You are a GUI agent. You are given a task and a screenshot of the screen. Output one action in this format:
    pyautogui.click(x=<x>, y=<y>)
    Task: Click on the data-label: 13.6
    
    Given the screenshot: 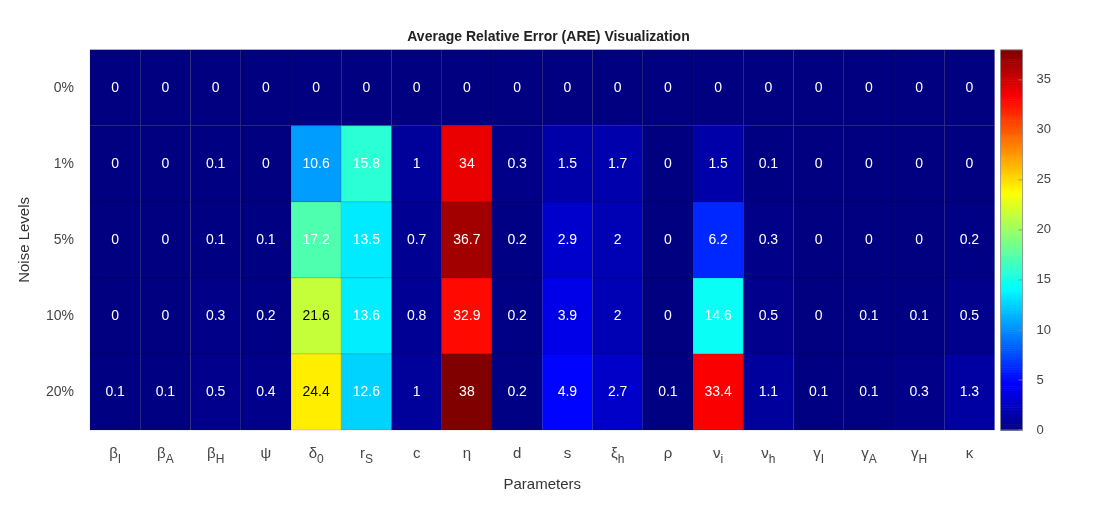 What is the action you would take?
    pyautogui.click(x=366, y=314)
    